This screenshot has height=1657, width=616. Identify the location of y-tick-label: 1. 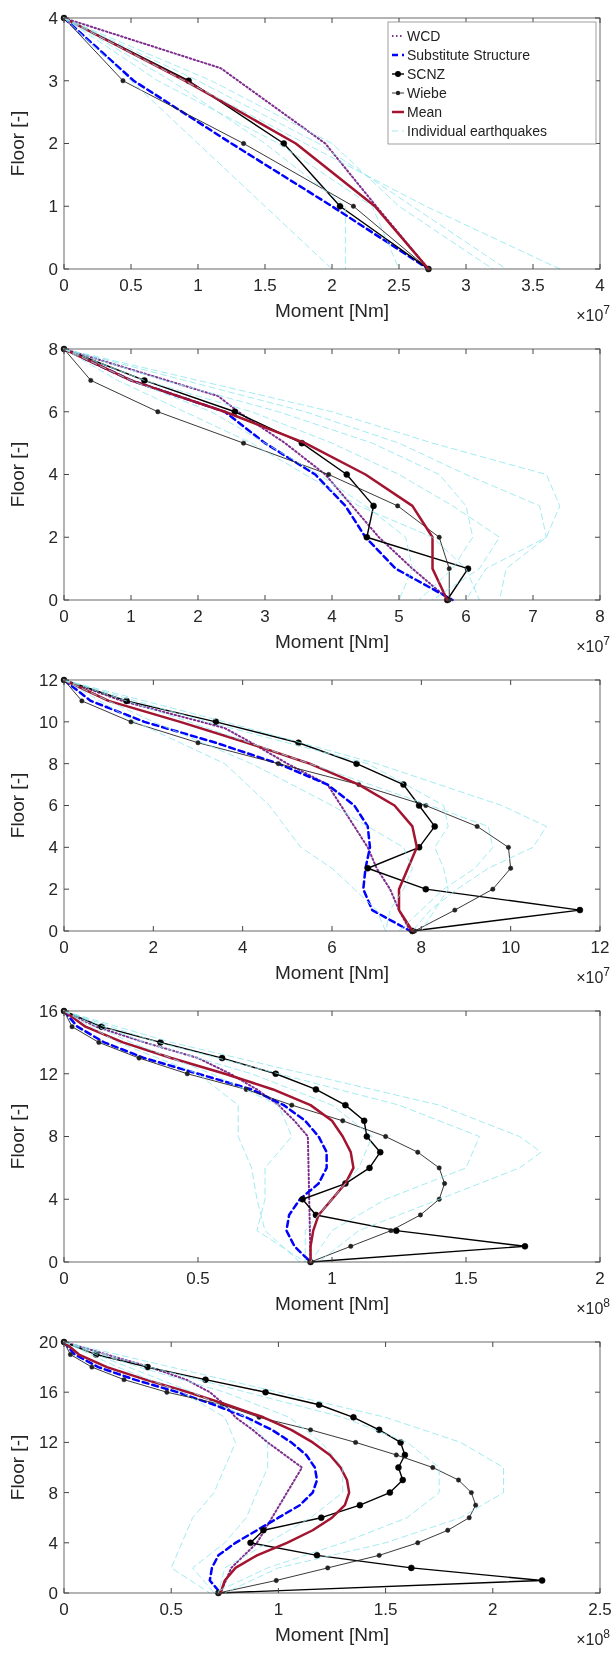
(53, 207).